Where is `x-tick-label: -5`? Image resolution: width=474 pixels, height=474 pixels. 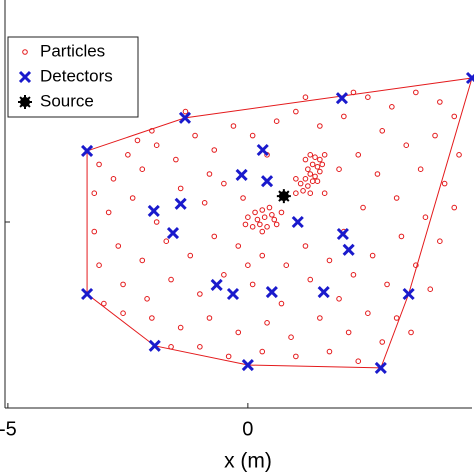 x-tick-label: -5 is located at coordinates (8, 429).